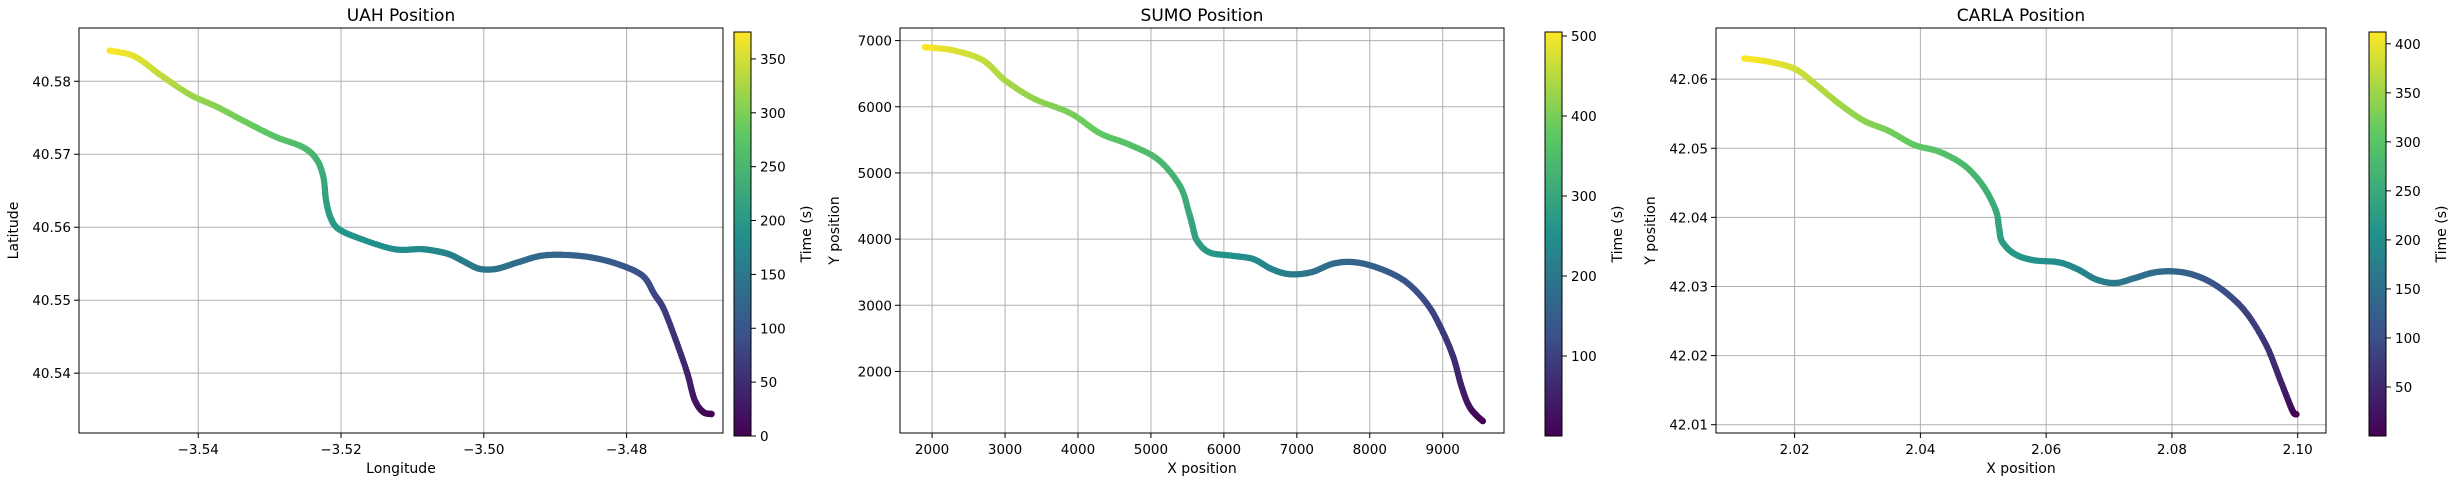  I want to click on x-tick-label: 6000, so click(1224, 450).